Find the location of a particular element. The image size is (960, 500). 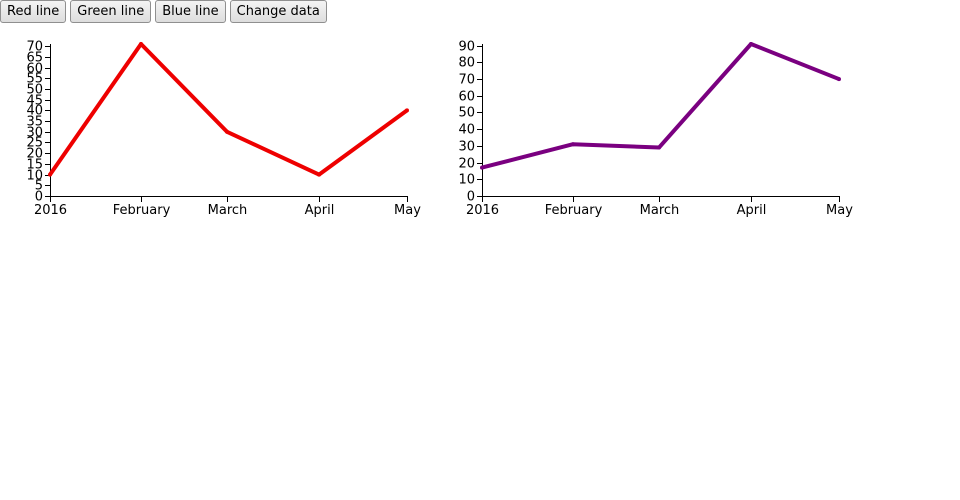

chart2-x-tick-label: April is located at coordinates (752, 210).